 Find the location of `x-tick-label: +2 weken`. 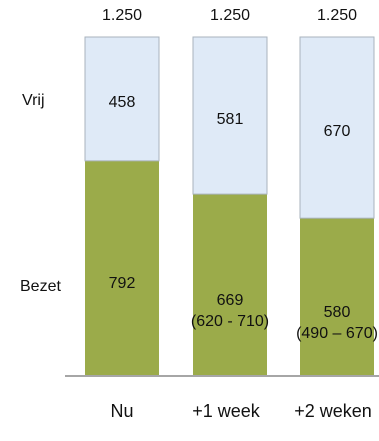

x-tick-label: +2 weken is located at coordinates (333, 411).